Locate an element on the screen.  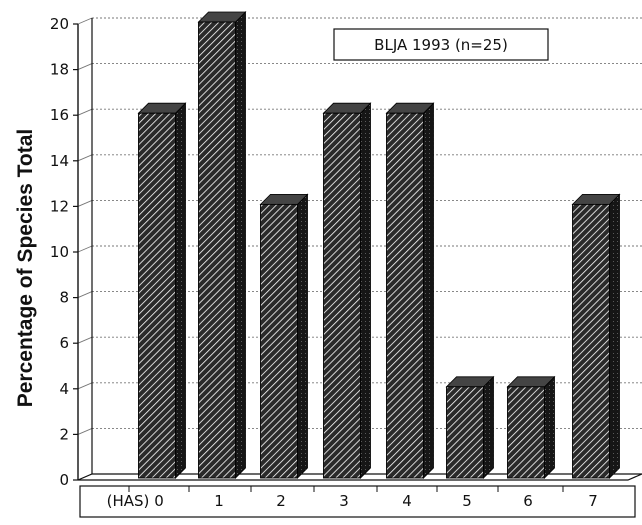
legend-text: BLJA 1993 (n=25) is located at coordinates (441, 45).